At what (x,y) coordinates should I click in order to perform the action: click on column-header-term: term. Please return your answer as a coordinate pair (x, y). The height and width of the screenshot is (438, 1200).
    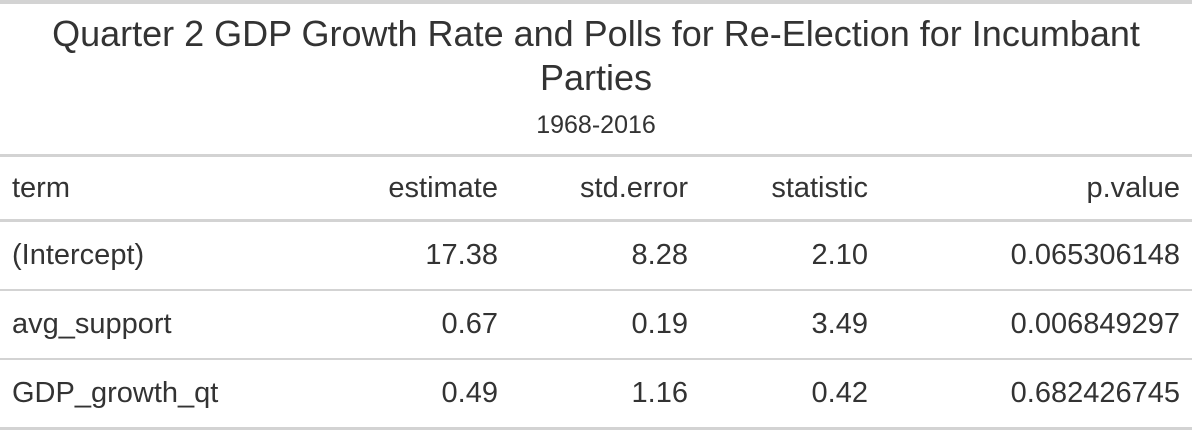
    Looking at the image, I should click on (145, 189).